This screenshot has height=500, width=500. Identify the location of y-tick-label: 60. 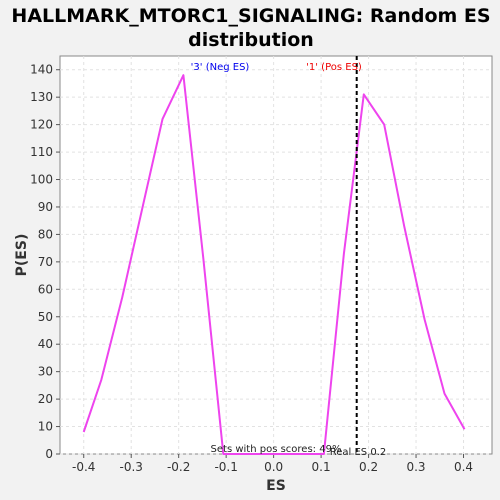
(45, 289).